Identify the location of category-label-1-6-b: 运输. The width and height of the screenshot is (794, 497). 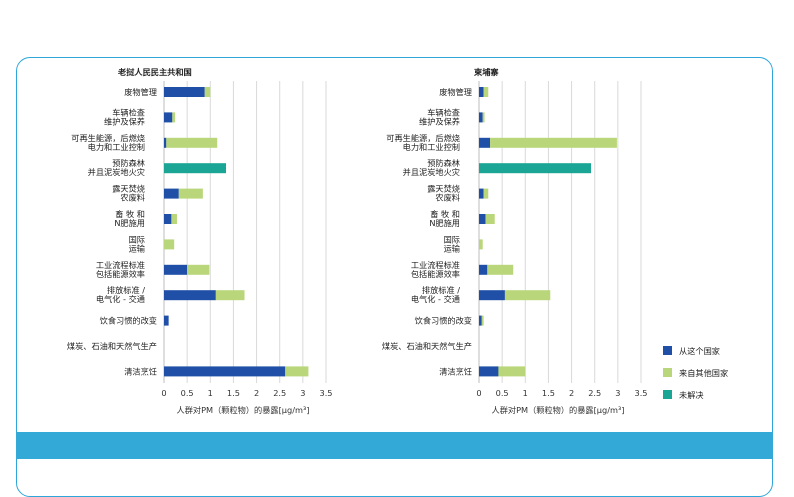
(452, 248).